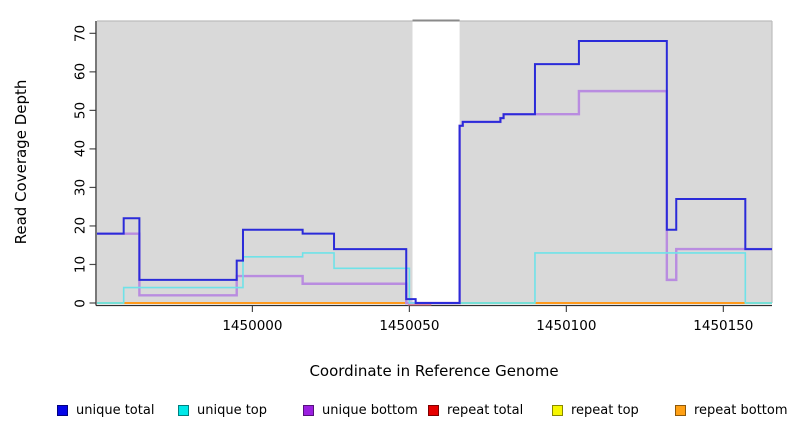  What do you see at coordinates (741, 410) in the screenshot?
I see `legend-label: repeat bottom` at bounding box center [741, 410].